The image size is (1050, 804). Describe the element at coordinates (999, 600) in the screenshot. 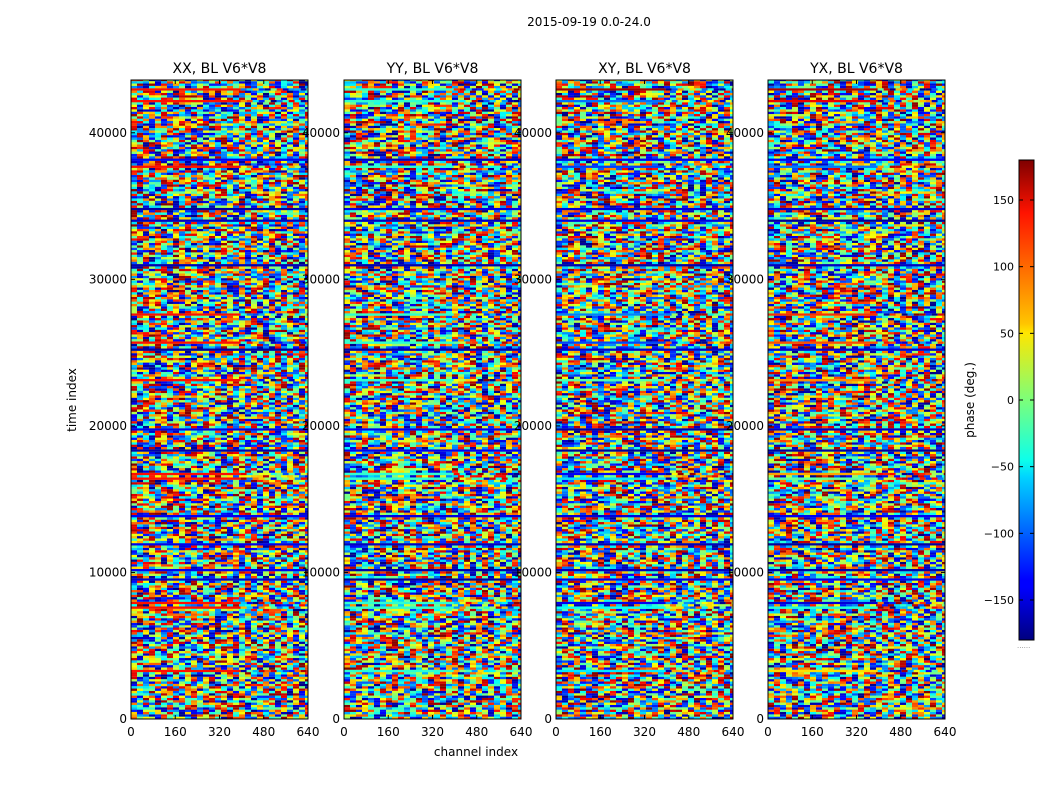

I see `colorbar-tick-label: −150` at that location.